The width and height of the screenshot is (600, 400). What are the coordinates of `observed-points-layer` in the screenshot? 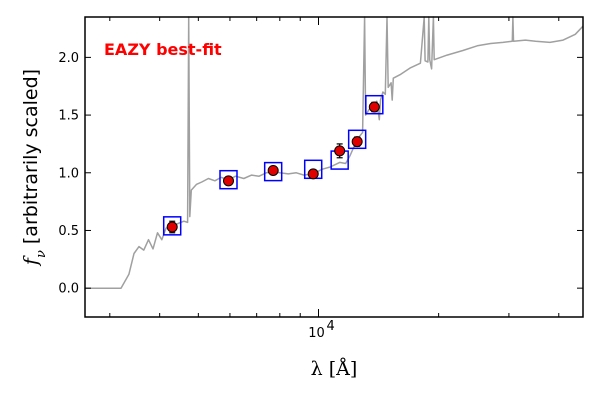 It's located at (273, 167).